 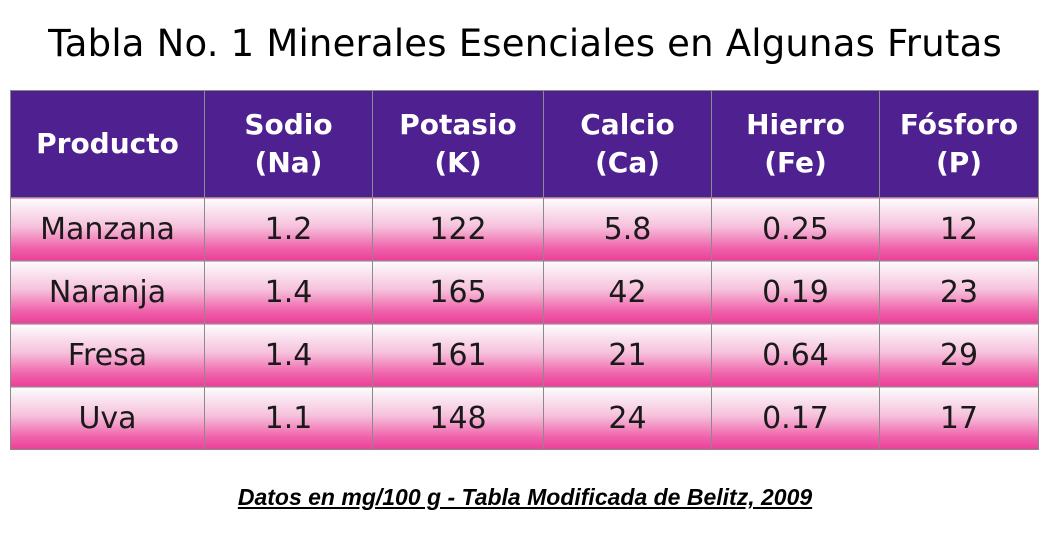 What do you see at coordinates (959, 124) in the screenshot?
I see `header-label: Fósforo` at bounding box center [959, 124].